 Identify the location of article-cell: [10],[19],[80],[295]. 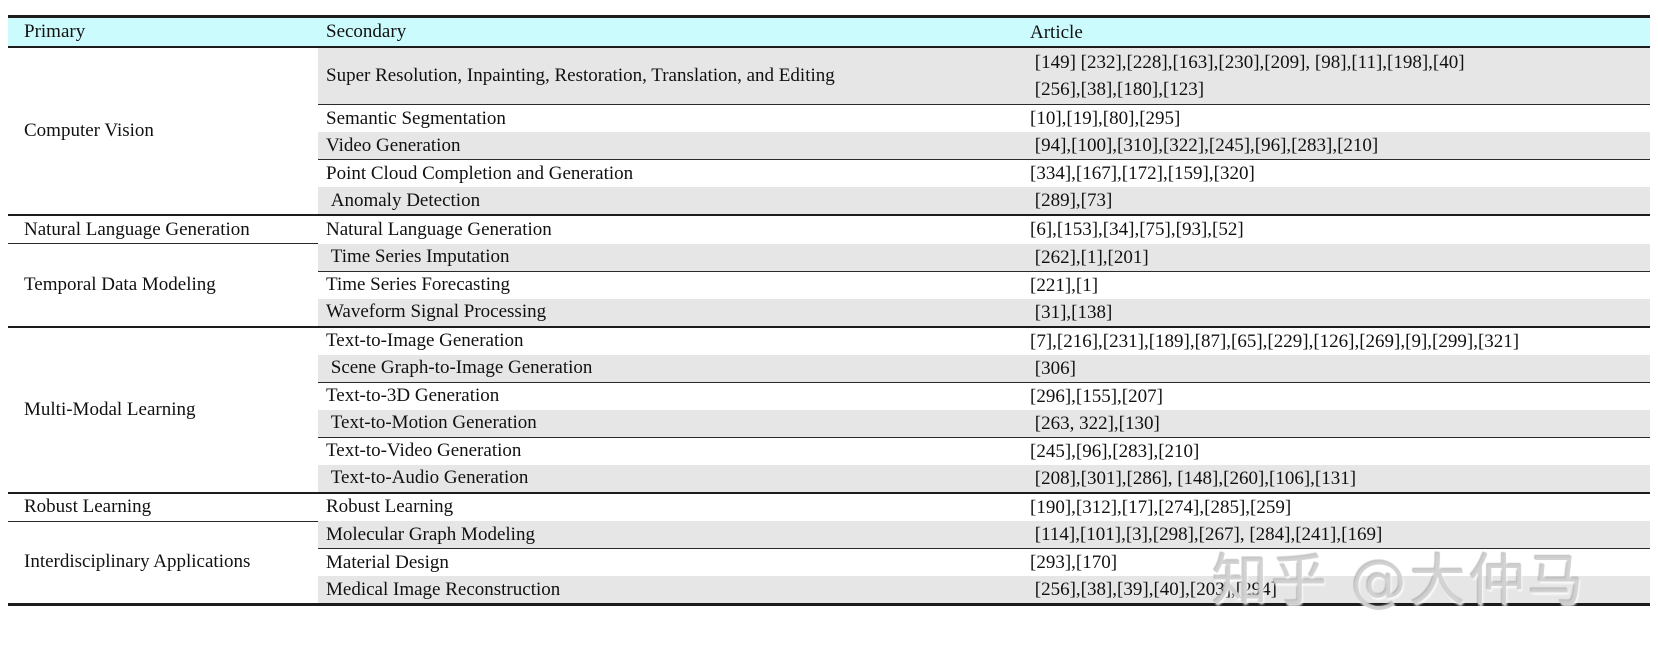
(1105, 118).